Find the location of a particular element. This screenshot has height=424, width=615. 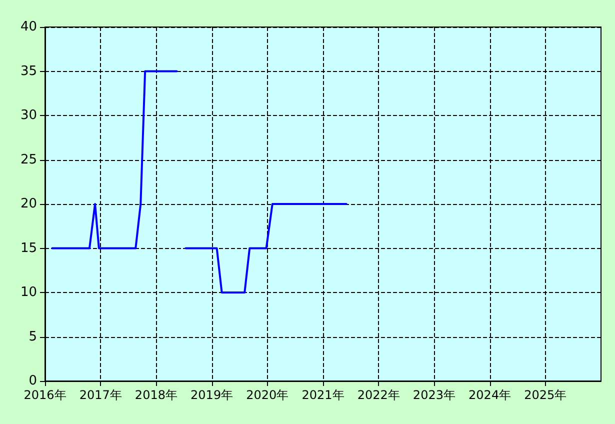

y-tick-label: 0 is located at coordinates (32, 381).